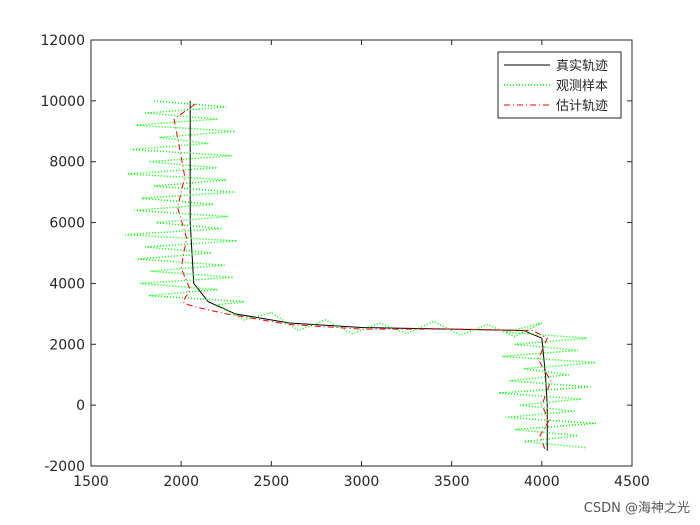 The width and height of the screenshot is (700, 525). I want to click on x-tick-label: 2500, so click(272, 482).